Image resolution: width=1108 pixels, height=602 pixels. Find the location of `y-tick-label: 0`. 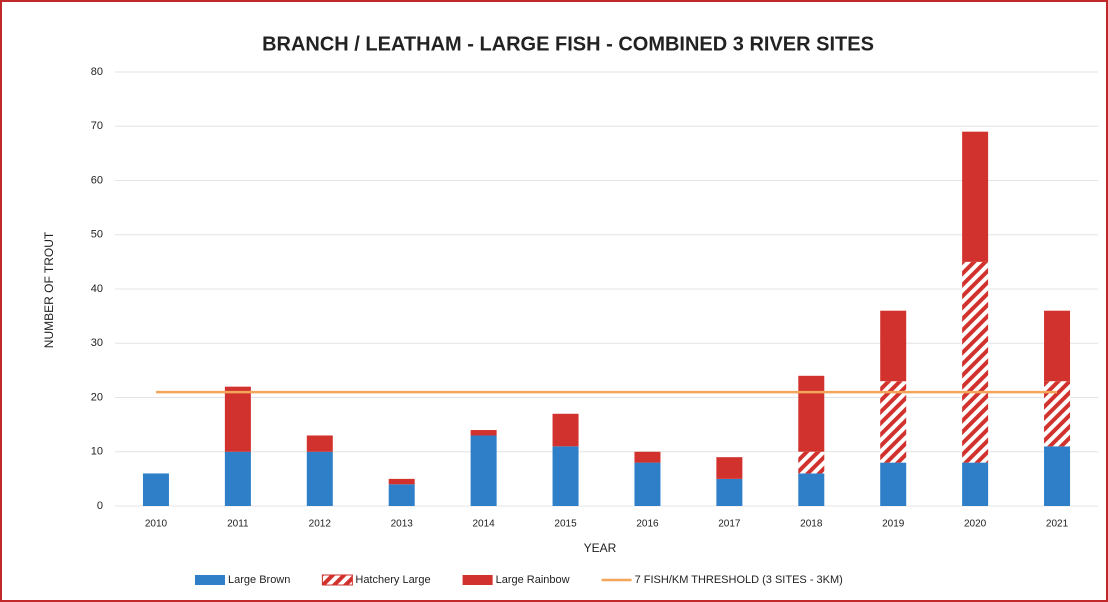

y-tick-label: 0 is located at coordinates (100, 506).